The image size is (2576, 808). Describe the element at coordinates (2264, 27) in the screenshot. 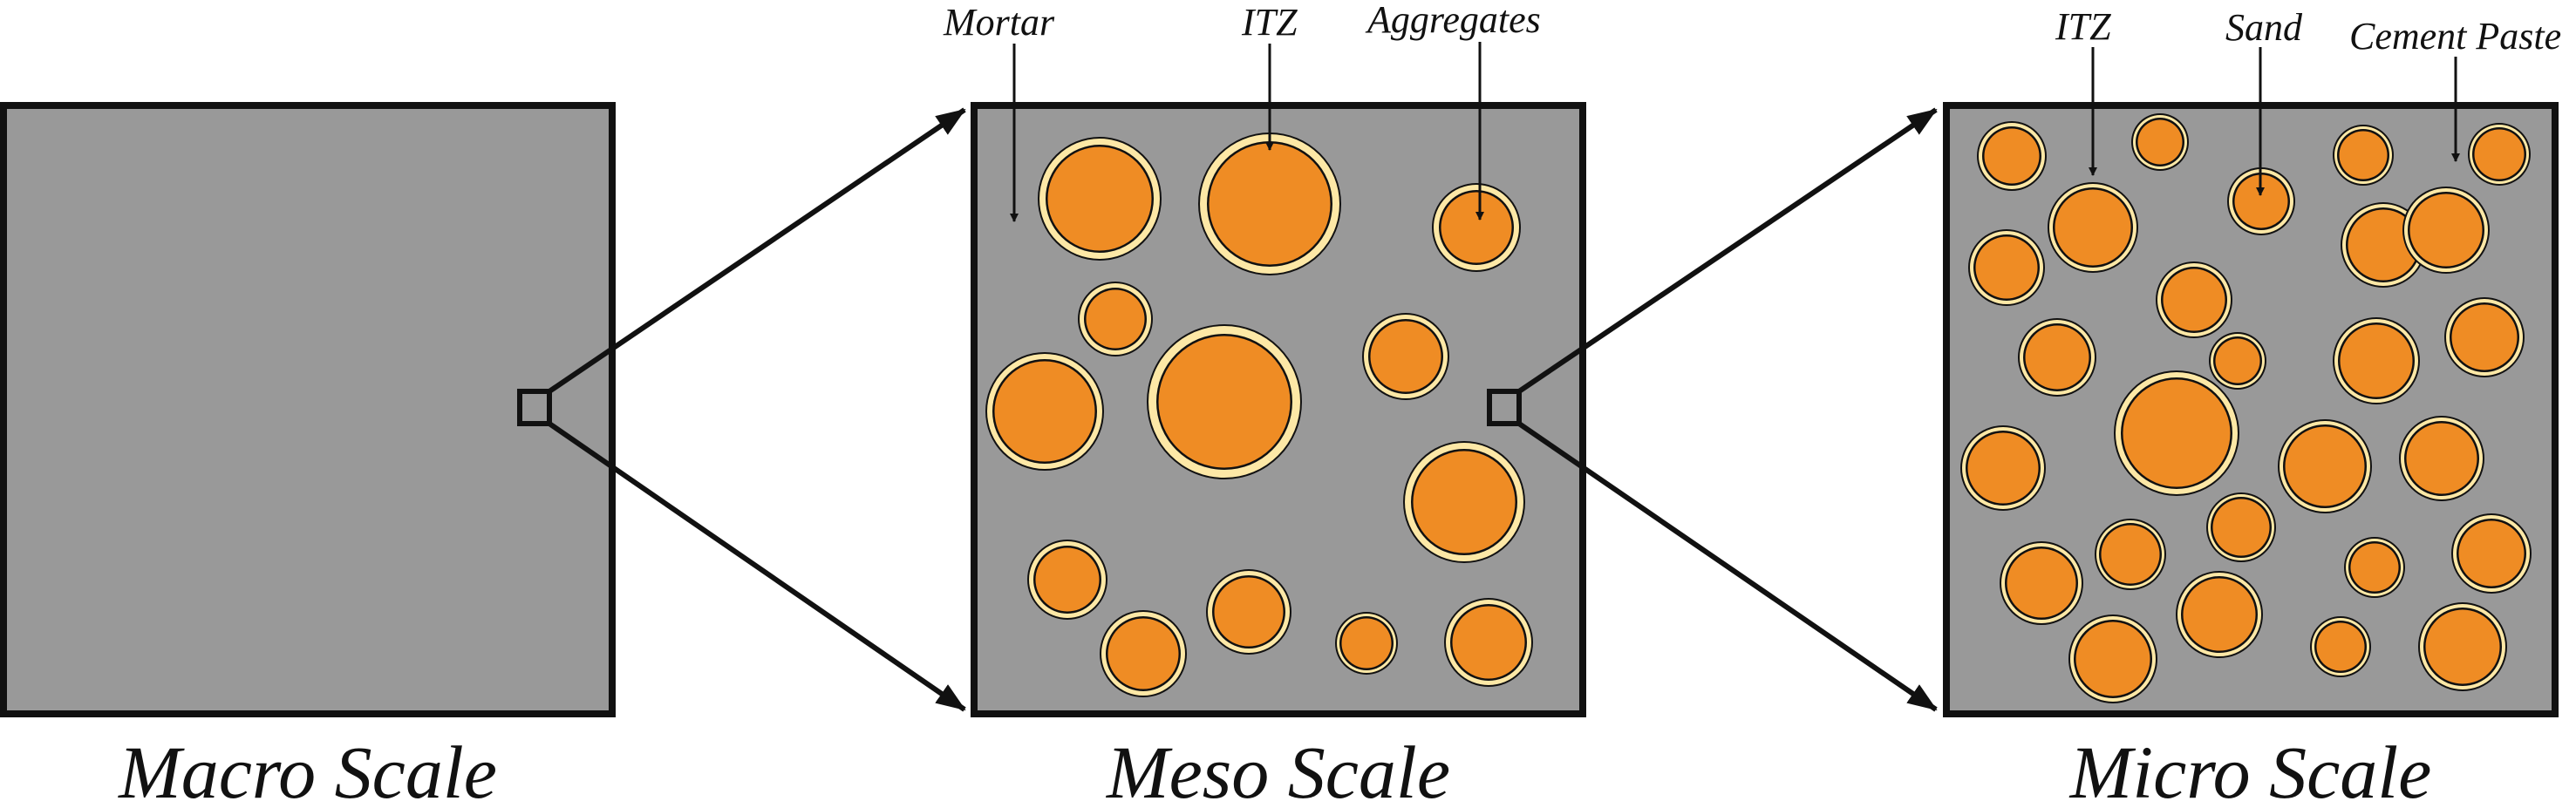

I see `label-sand: Sand` at that location.